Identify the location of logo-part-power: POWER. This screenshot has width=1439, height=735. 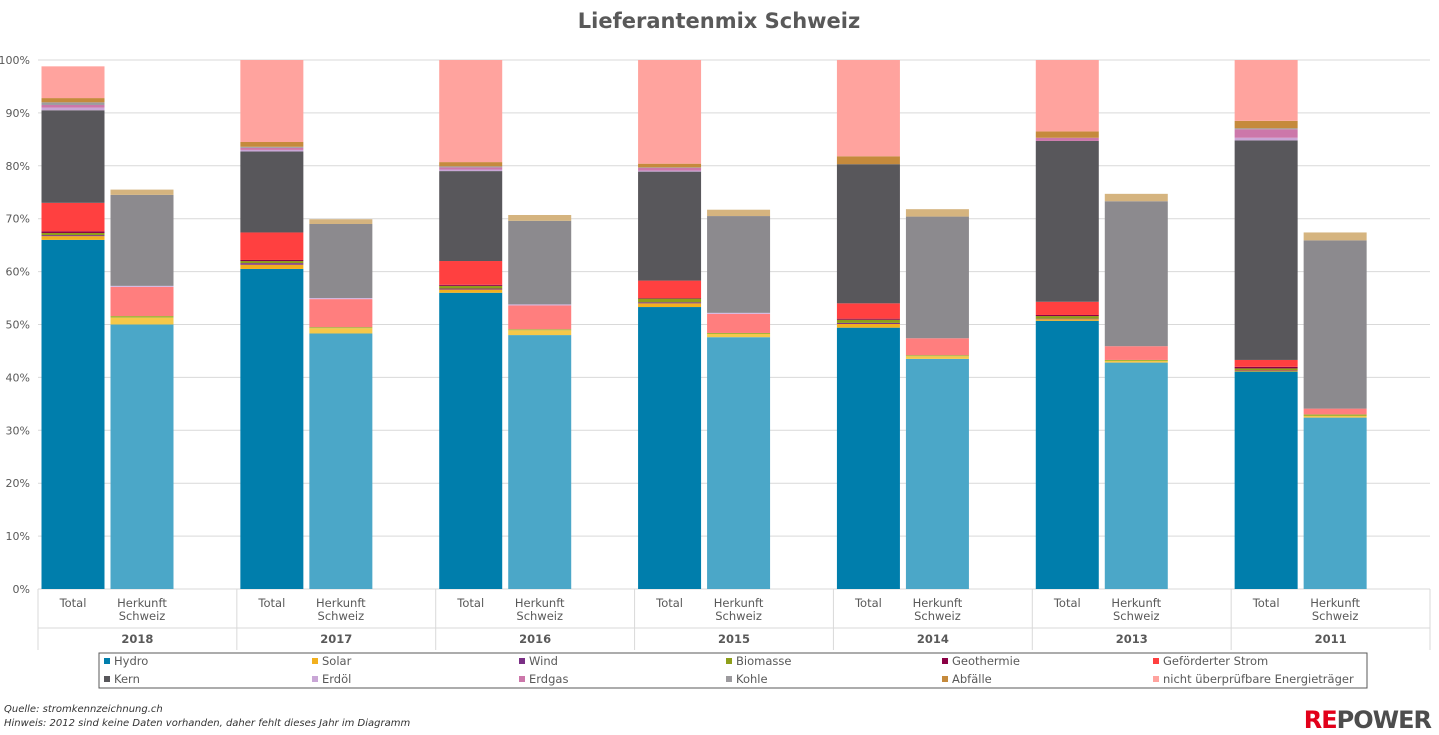
(1384, 720).